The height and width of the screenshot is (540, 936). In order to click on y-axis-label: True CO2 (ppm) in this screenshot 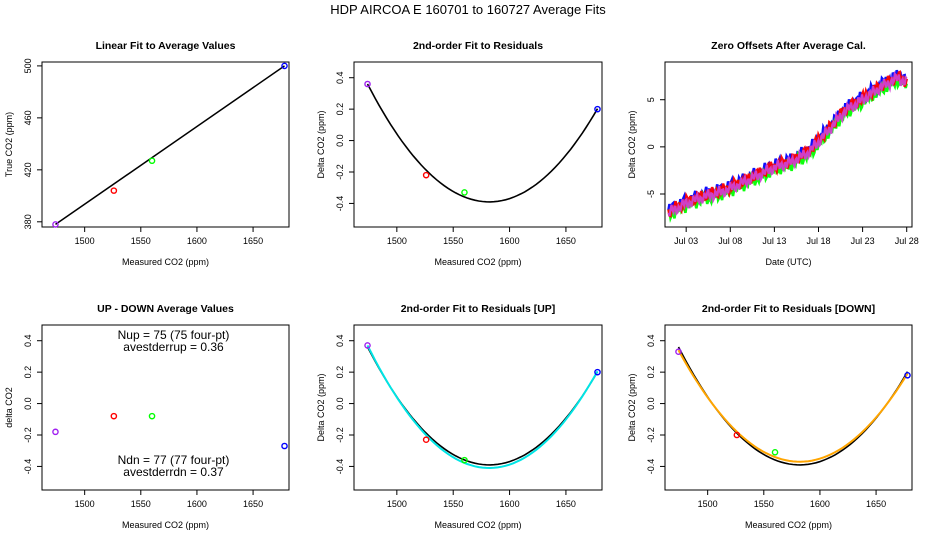, I will do `click(9, 144)`.